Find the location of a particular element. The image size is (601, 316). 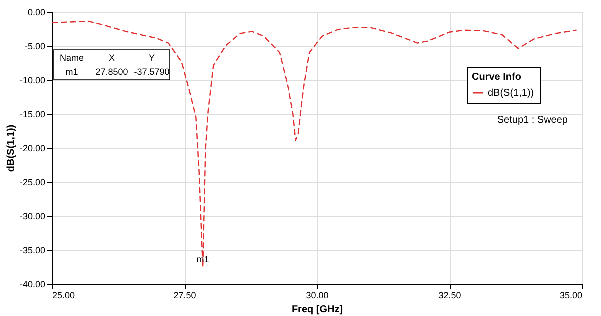

y-tick-label: -40.00 is located at coordinates (33, 285).